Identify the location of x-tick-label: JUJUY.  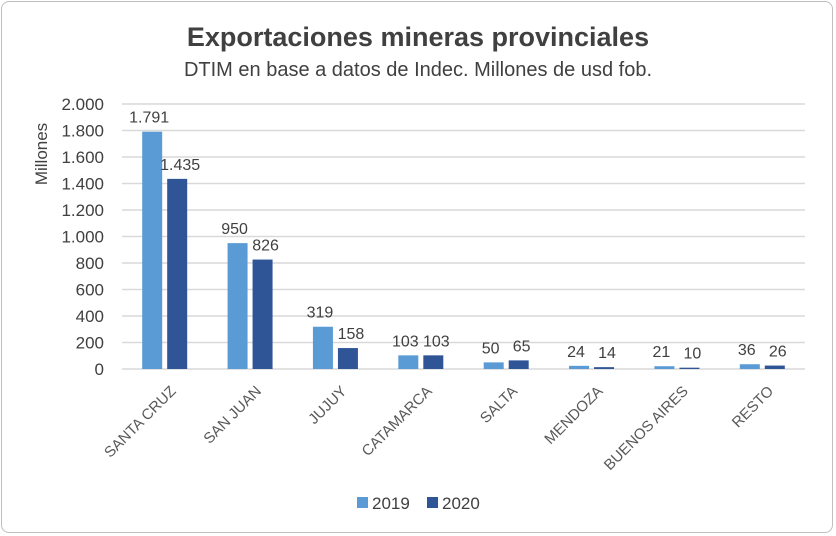
(327, 405).